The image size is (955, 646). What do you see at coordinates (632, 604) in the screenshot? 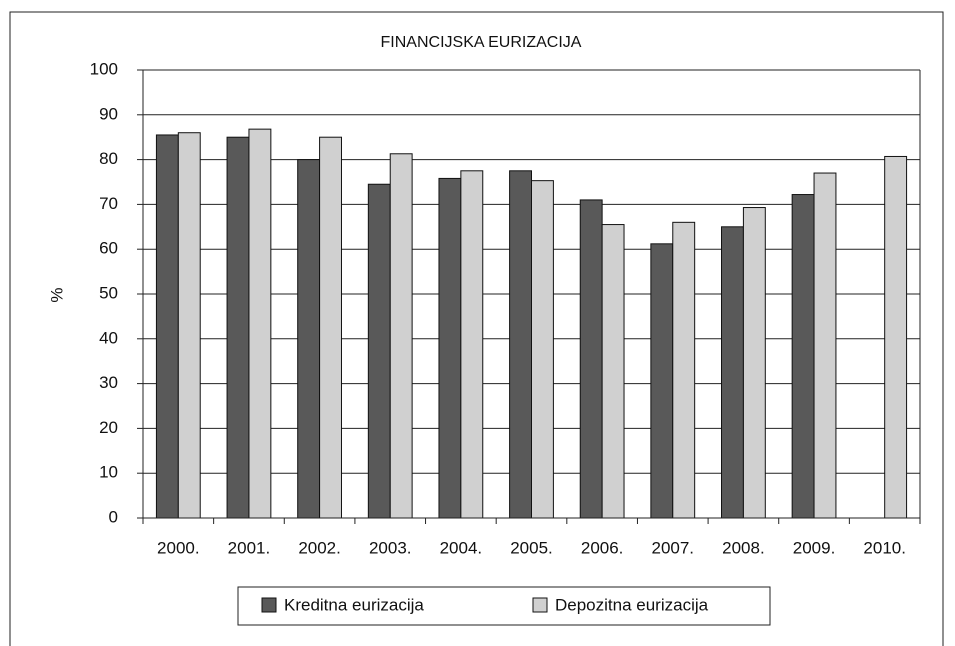
I see `legend-label: Depozitna eurizacija` at bounding box center [632, 604].